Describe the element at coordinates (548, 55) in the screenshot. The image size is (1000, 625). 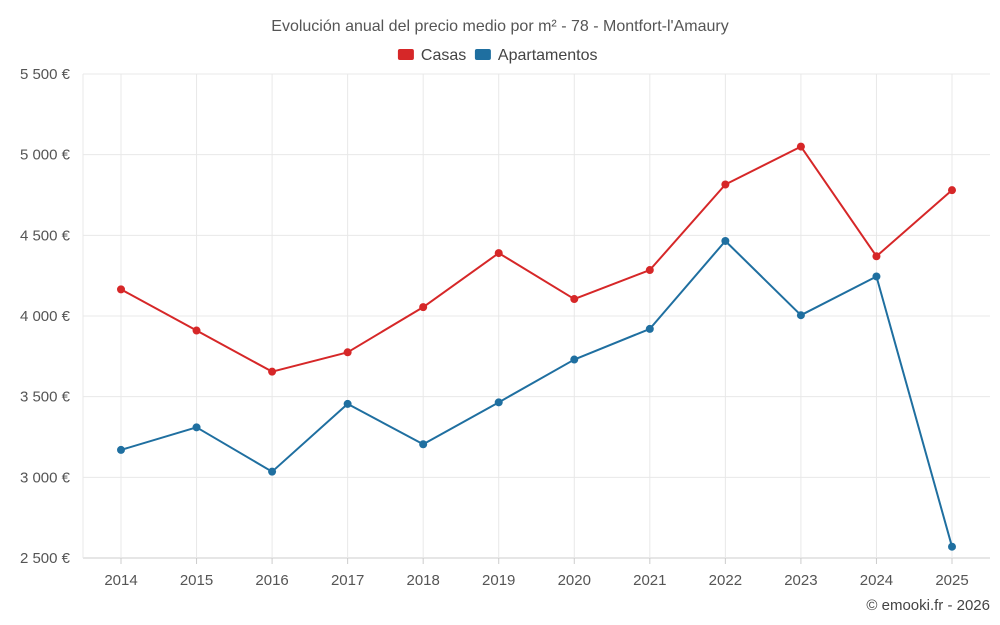
I see `legend-label-apartamentos: Apartamentos` at that location.